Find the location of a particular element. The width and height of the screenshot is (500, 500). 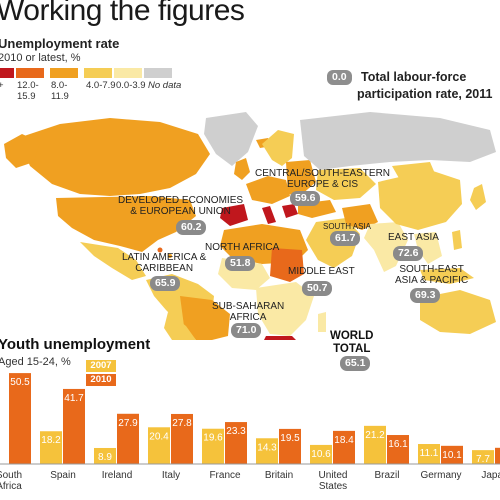

bar-2010-brazil is located at coordinates (398, 449).